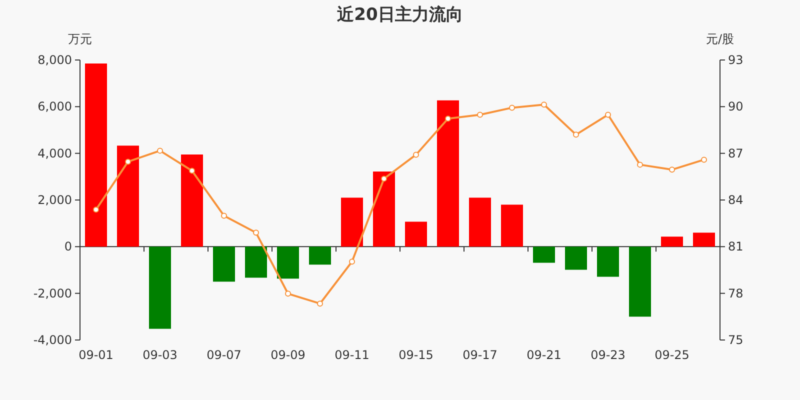 The height and width of the screenshot is (400, 800). I want to click on y-tick-label: -2,000, so click(52, 293).